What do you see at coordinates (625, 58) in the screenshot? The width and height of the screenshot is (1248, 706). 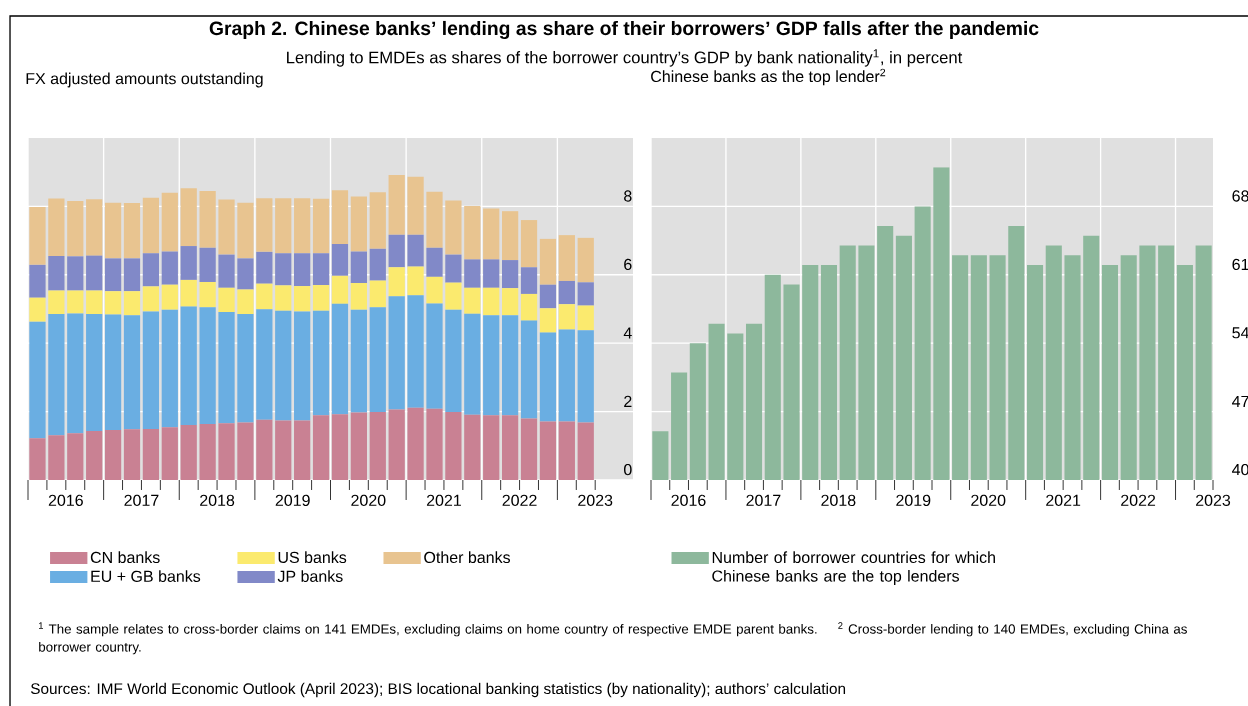 I see `text: Lending to EMDEs as shares of the borrower country’s GDP by bank nationality$^{1}$, in percent` at bounding box center [625, 58].